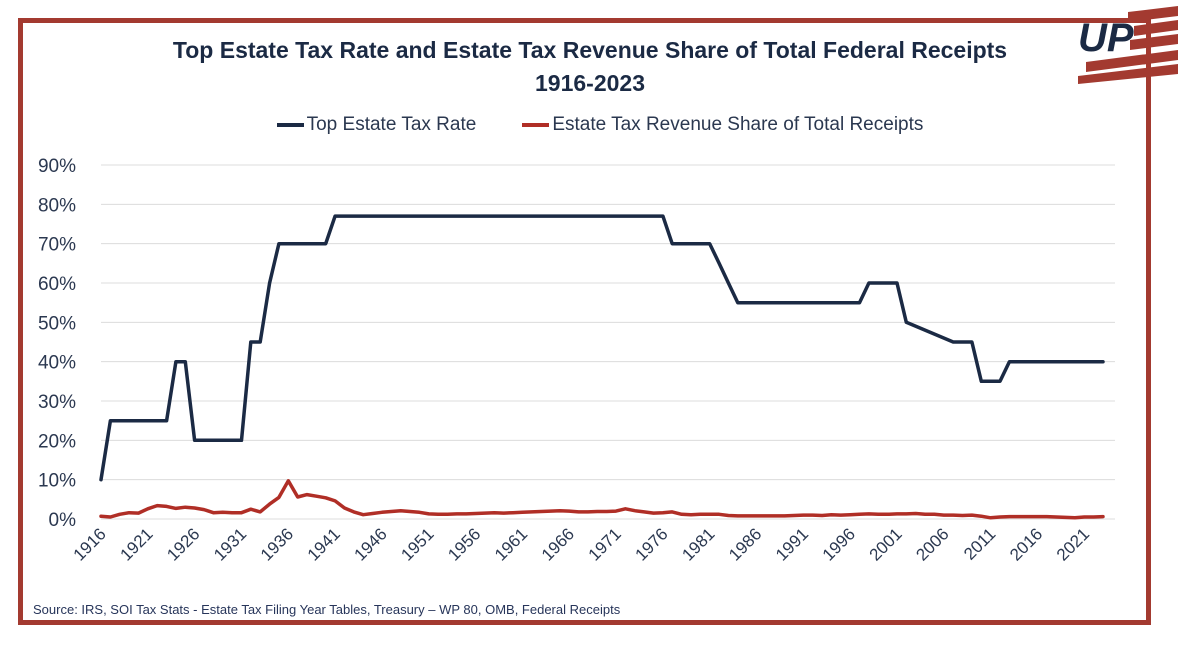 The image size is (1200, 651). What do you see at coordinates (57, 205) in the screenshot?
I see `y-tick-label: 80%` at bounding box center [57, 205].